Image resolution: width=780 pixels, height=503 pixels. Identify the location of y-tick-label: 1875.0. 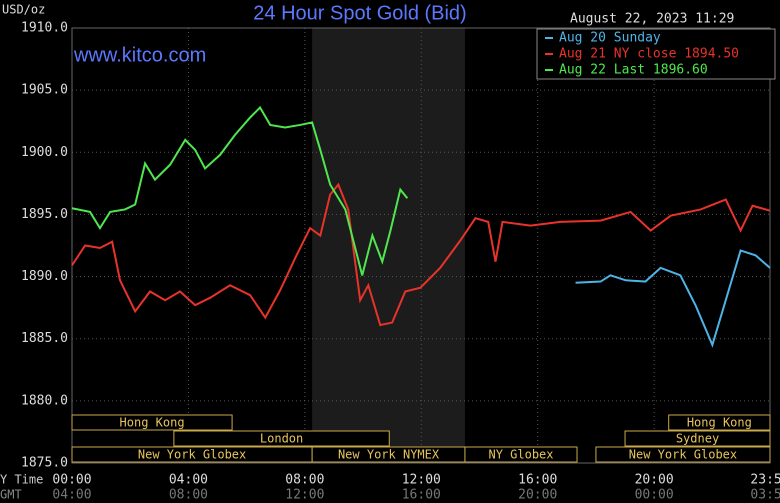
(44, 463).